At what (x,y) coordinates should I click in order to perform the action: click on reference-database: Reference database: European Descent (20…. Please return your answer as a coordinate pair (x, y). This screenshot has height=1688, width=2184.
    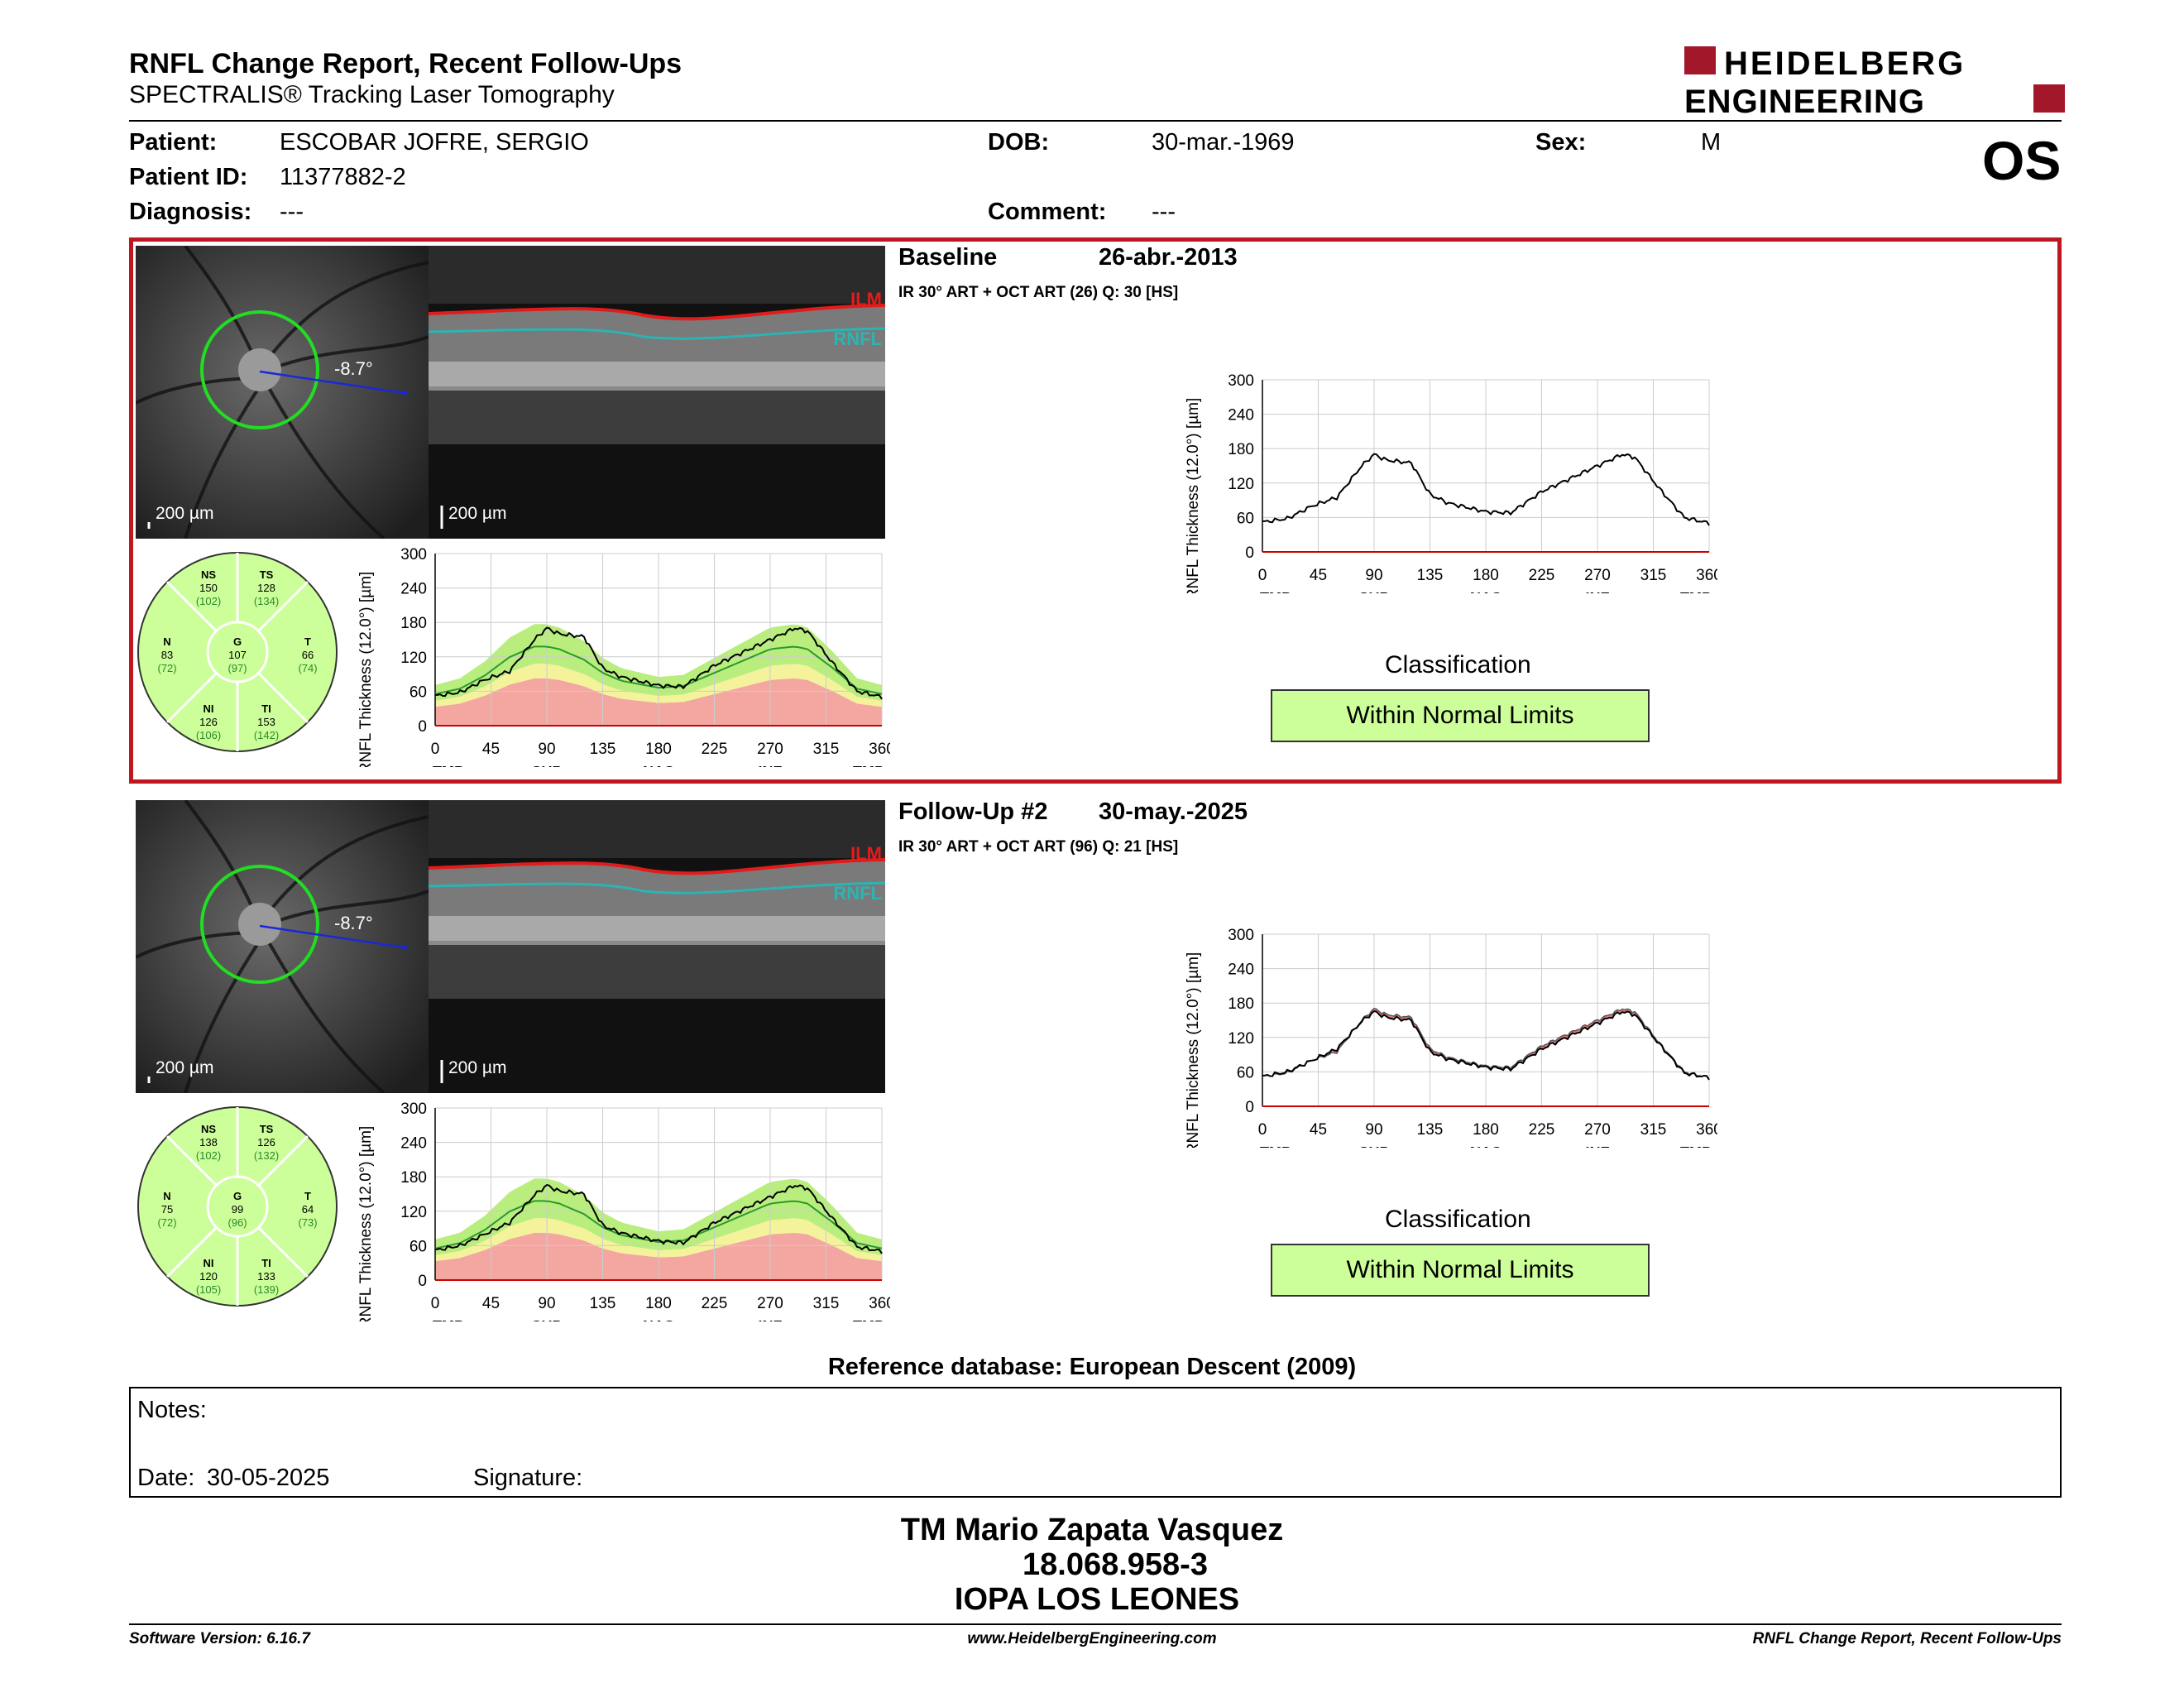
    Looking at the image, I should click on (1092, 1367).